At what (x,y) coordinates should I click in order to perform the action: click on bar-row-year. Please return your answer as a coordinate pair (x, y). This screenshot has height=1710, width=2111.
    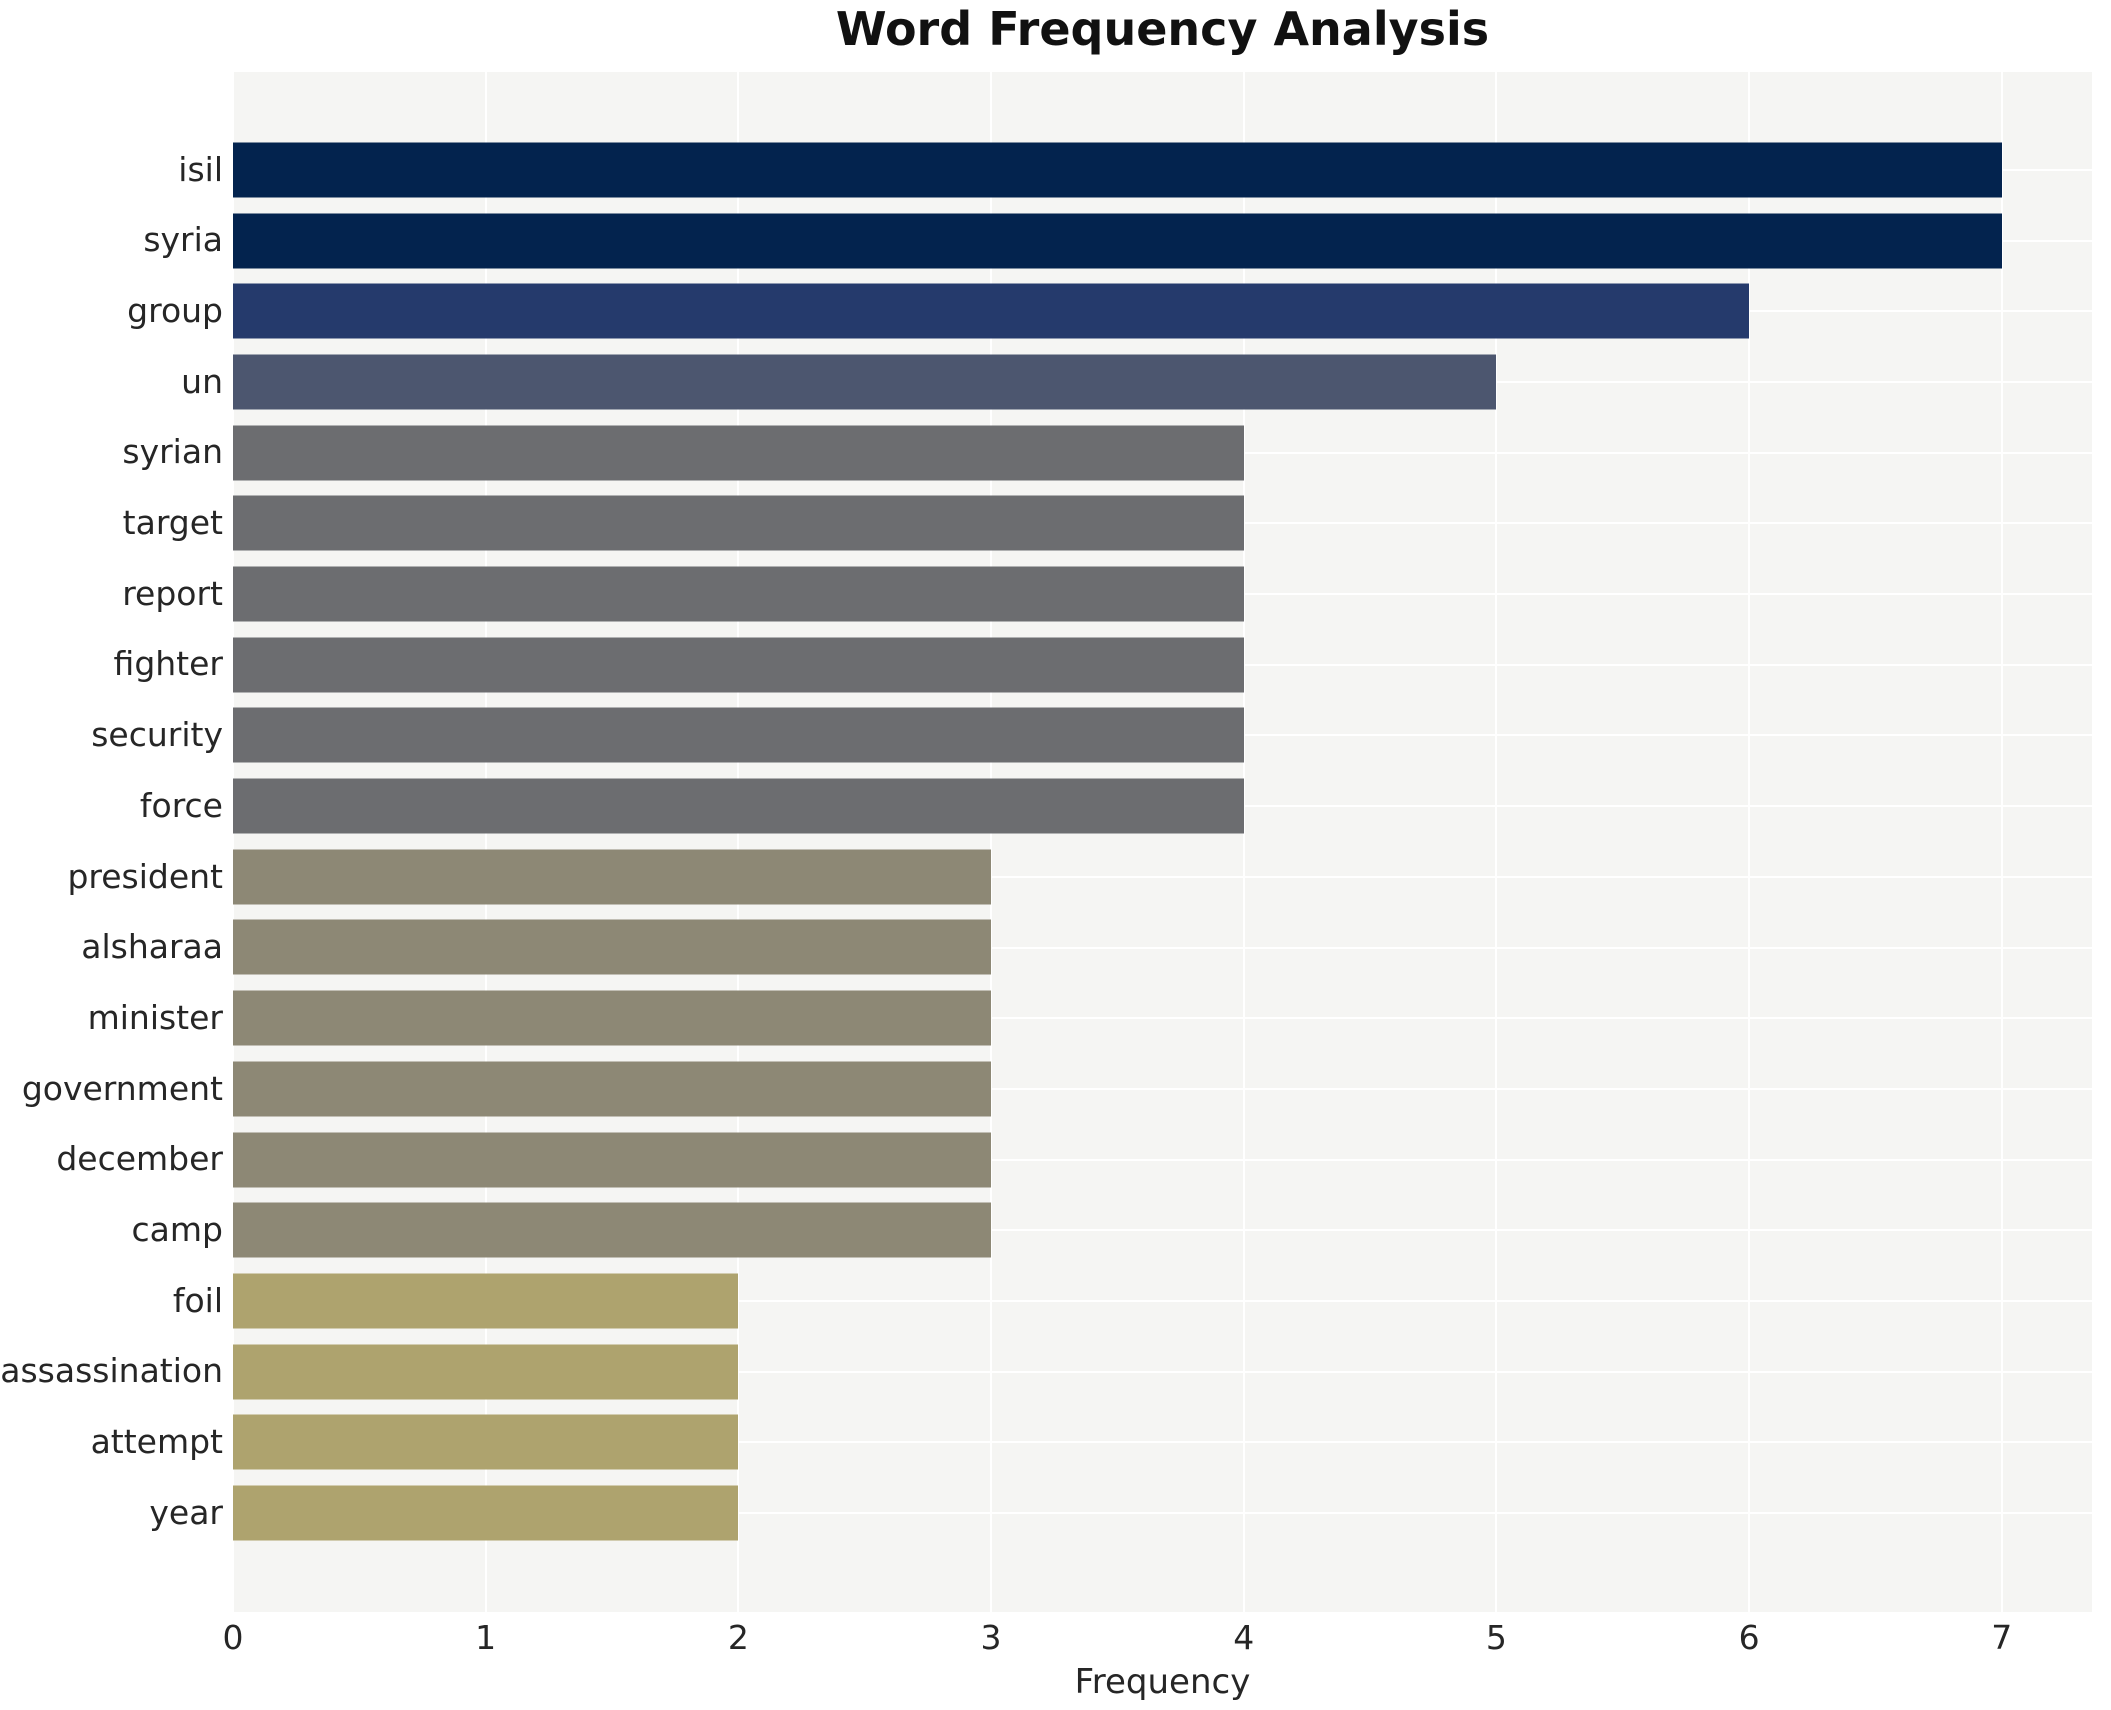
    Looking at the image, I should click on (1162, 1513).